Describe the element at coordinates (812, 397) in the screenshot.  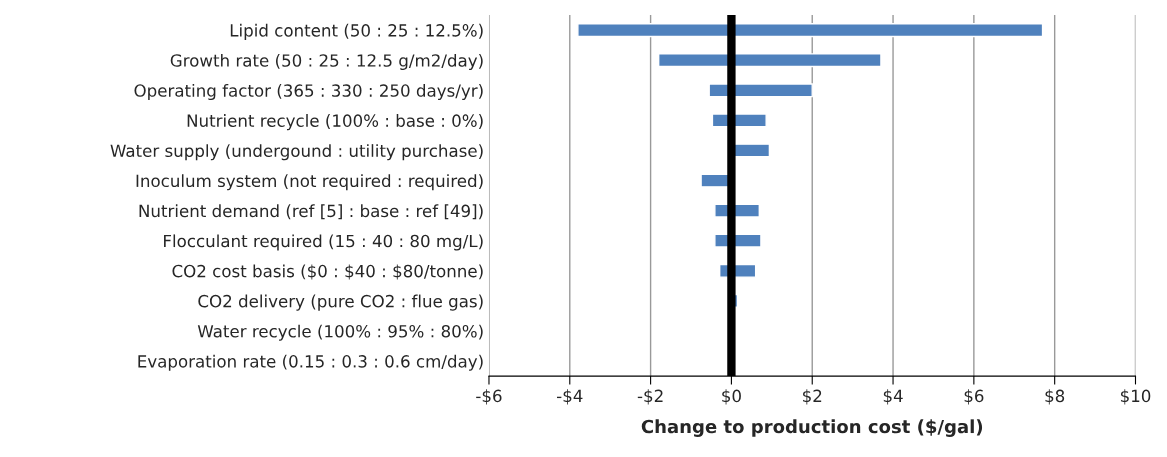
I see `x-tick-label: $2` at that location.